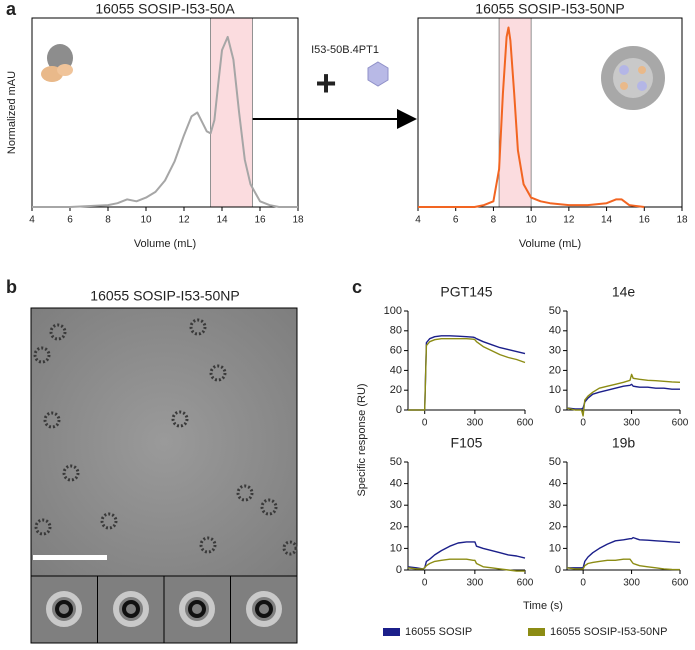 The height and width of the screenshot is (650, 695). Describe the element at coordinates (231, 112) in the screenshot. I see `highlight-band` at that location.